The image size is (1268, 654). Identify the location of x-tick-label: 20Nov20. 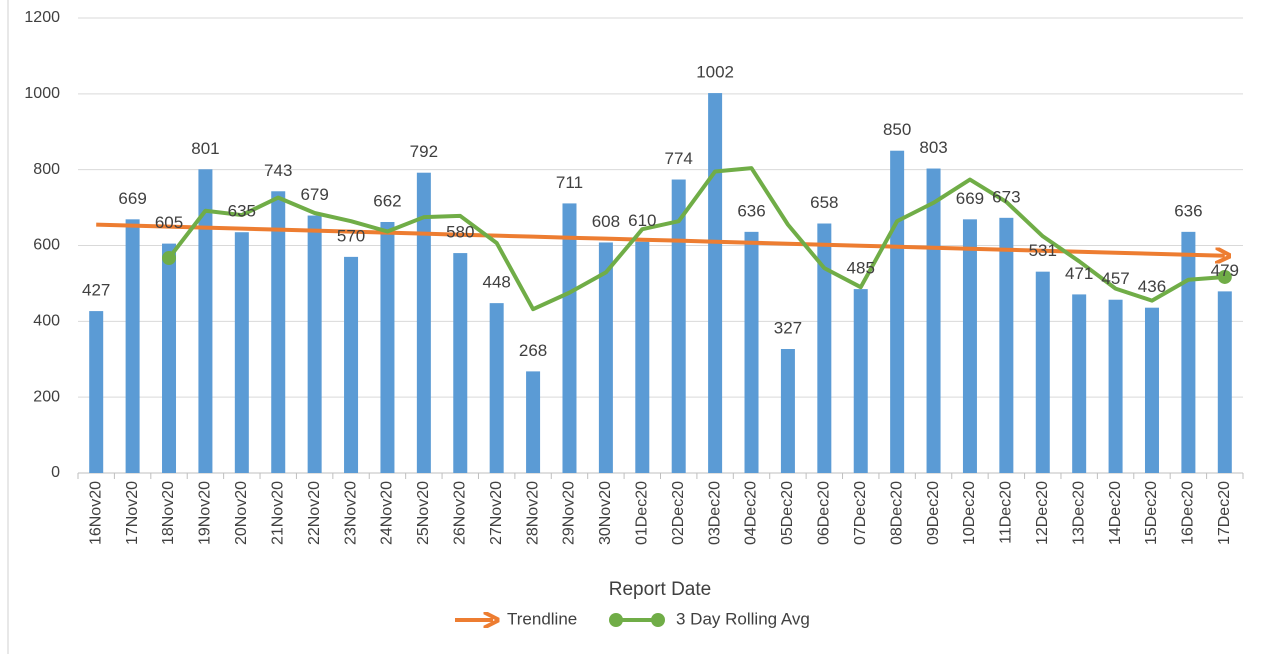
(241, 513).